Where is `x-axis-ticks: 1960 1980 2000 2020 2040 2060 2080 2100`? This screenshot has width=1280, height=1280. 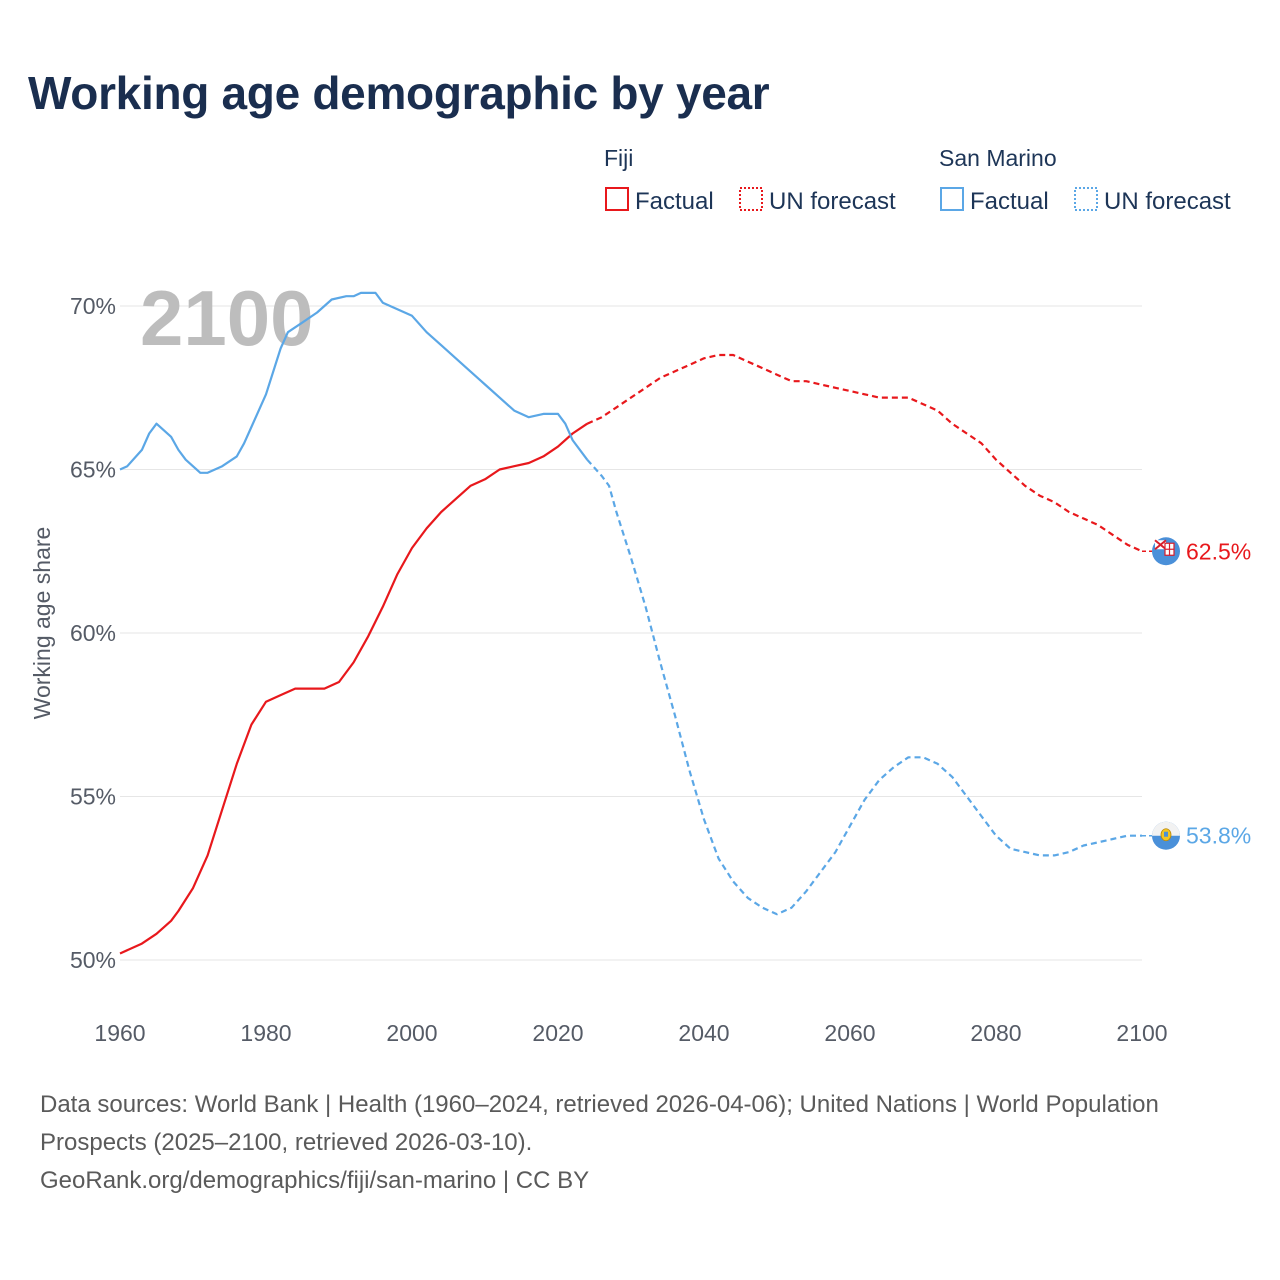 x-axis-ticks: 1960 1980 2000 2020 2040 2060 2080 2100 is located at coordinates (630, 1033).